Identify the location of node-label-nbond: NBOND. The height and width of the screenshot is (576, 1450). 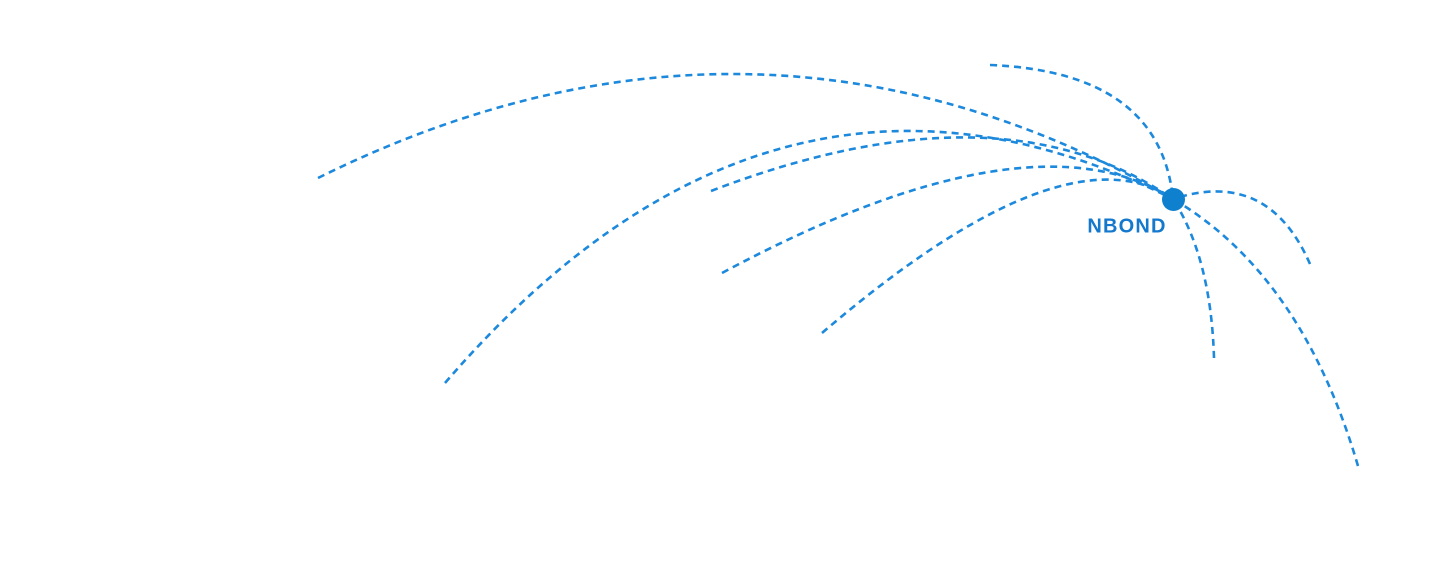
(1127, 226).